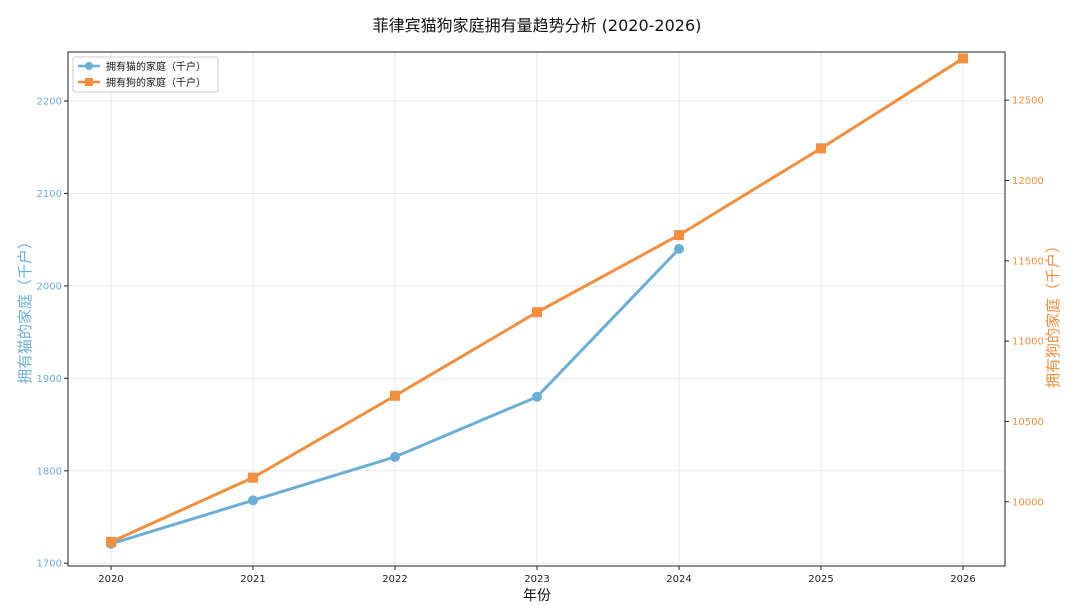 The width and height of the screenshot is (1080, 605). I want to click on x-tick-label: 2023, so click(536, 579).